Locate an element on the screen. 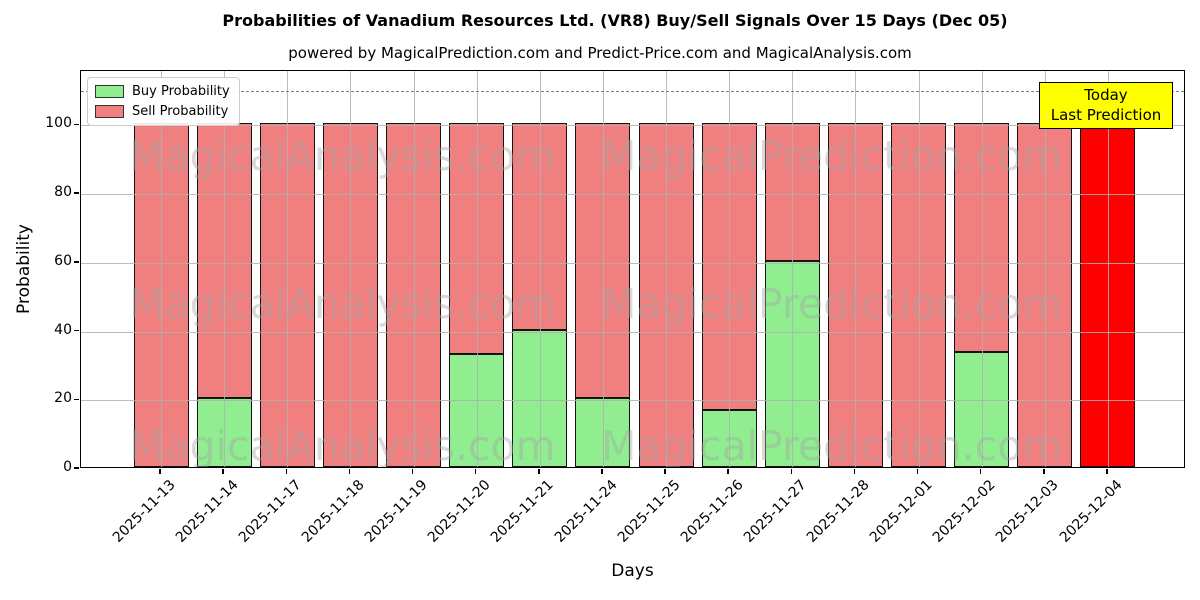 The image size is (1200, 600). x-tick-label-text: 2025-11-21 is located at coordinates (523, 511).